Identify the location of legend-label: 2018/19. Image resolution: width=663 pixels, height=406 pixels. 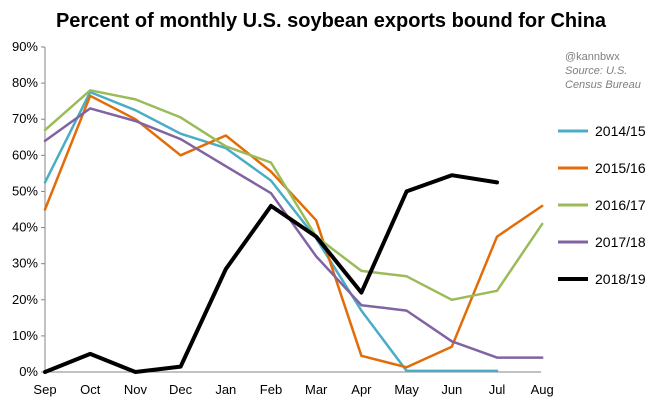
(620, 279).